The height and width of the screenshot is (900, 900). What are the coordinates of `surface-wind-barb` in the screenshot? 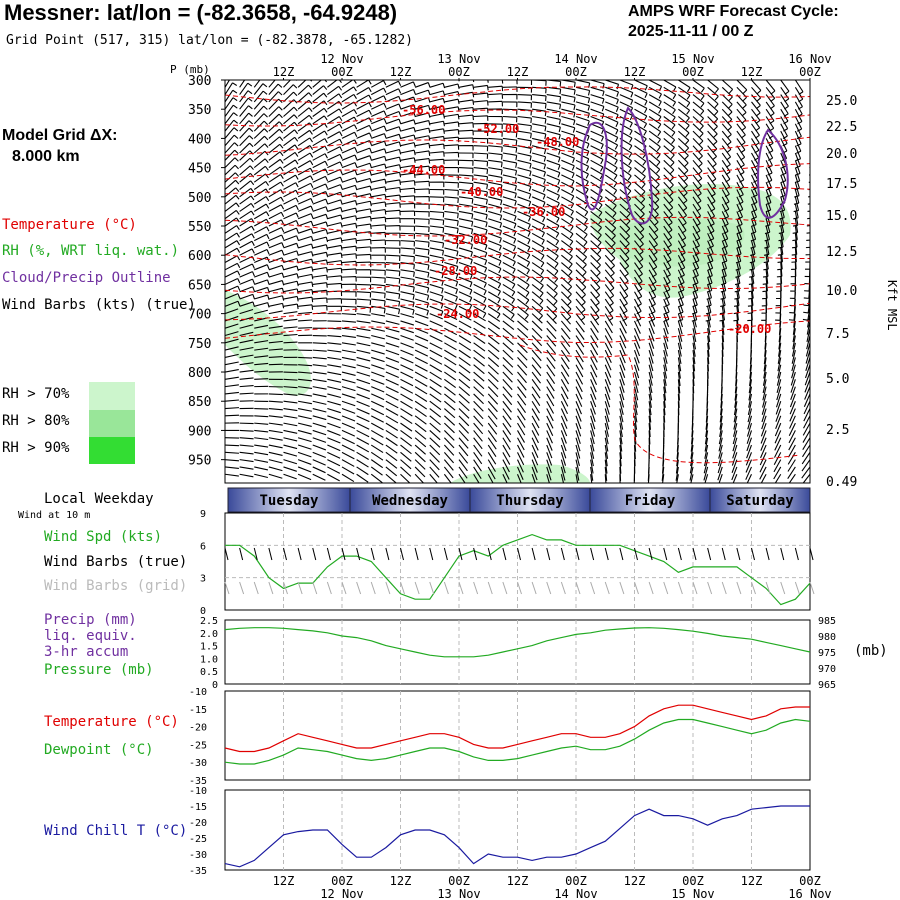 It's located at (548, 554).